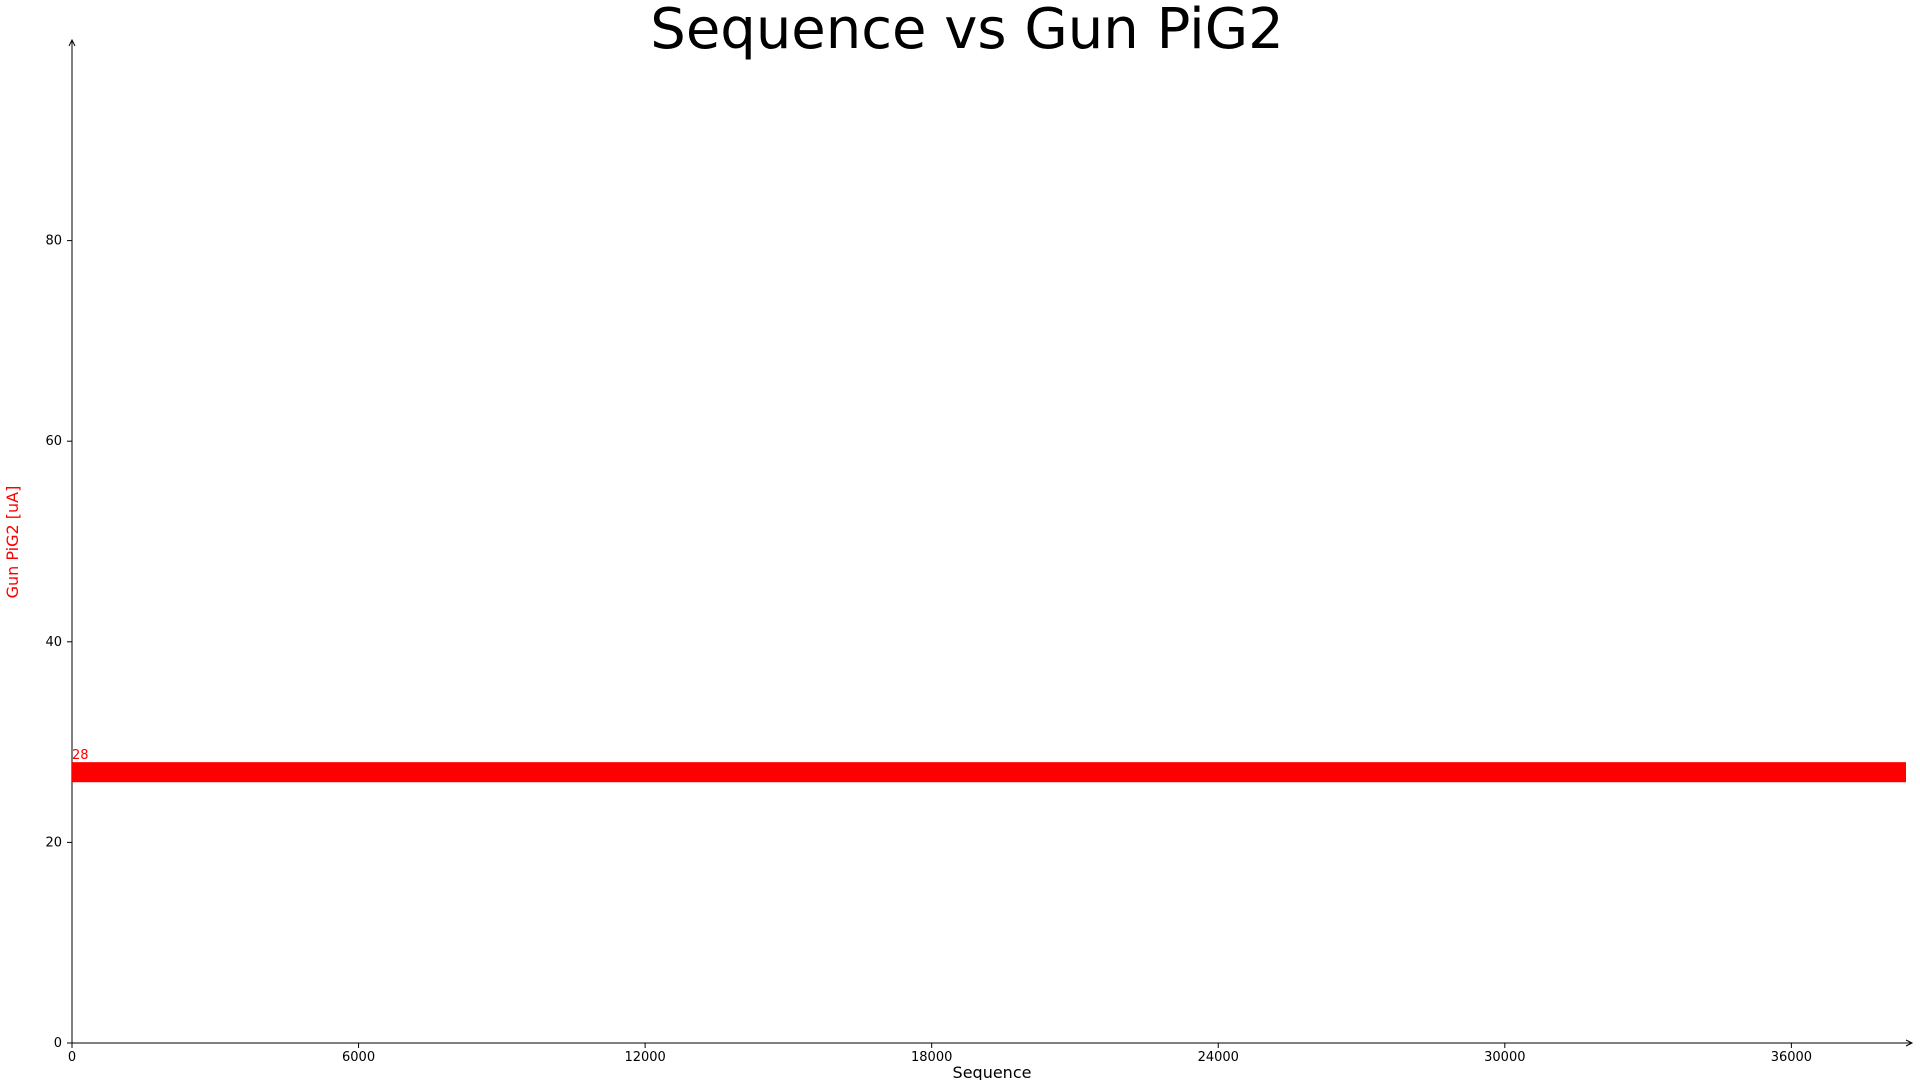 This screenshot has height=1084, width=1920. Describe the element at coordinates (966, 31) in the screenshot. I see `chart-title: Sequence vs Gun PiG2` at that location.